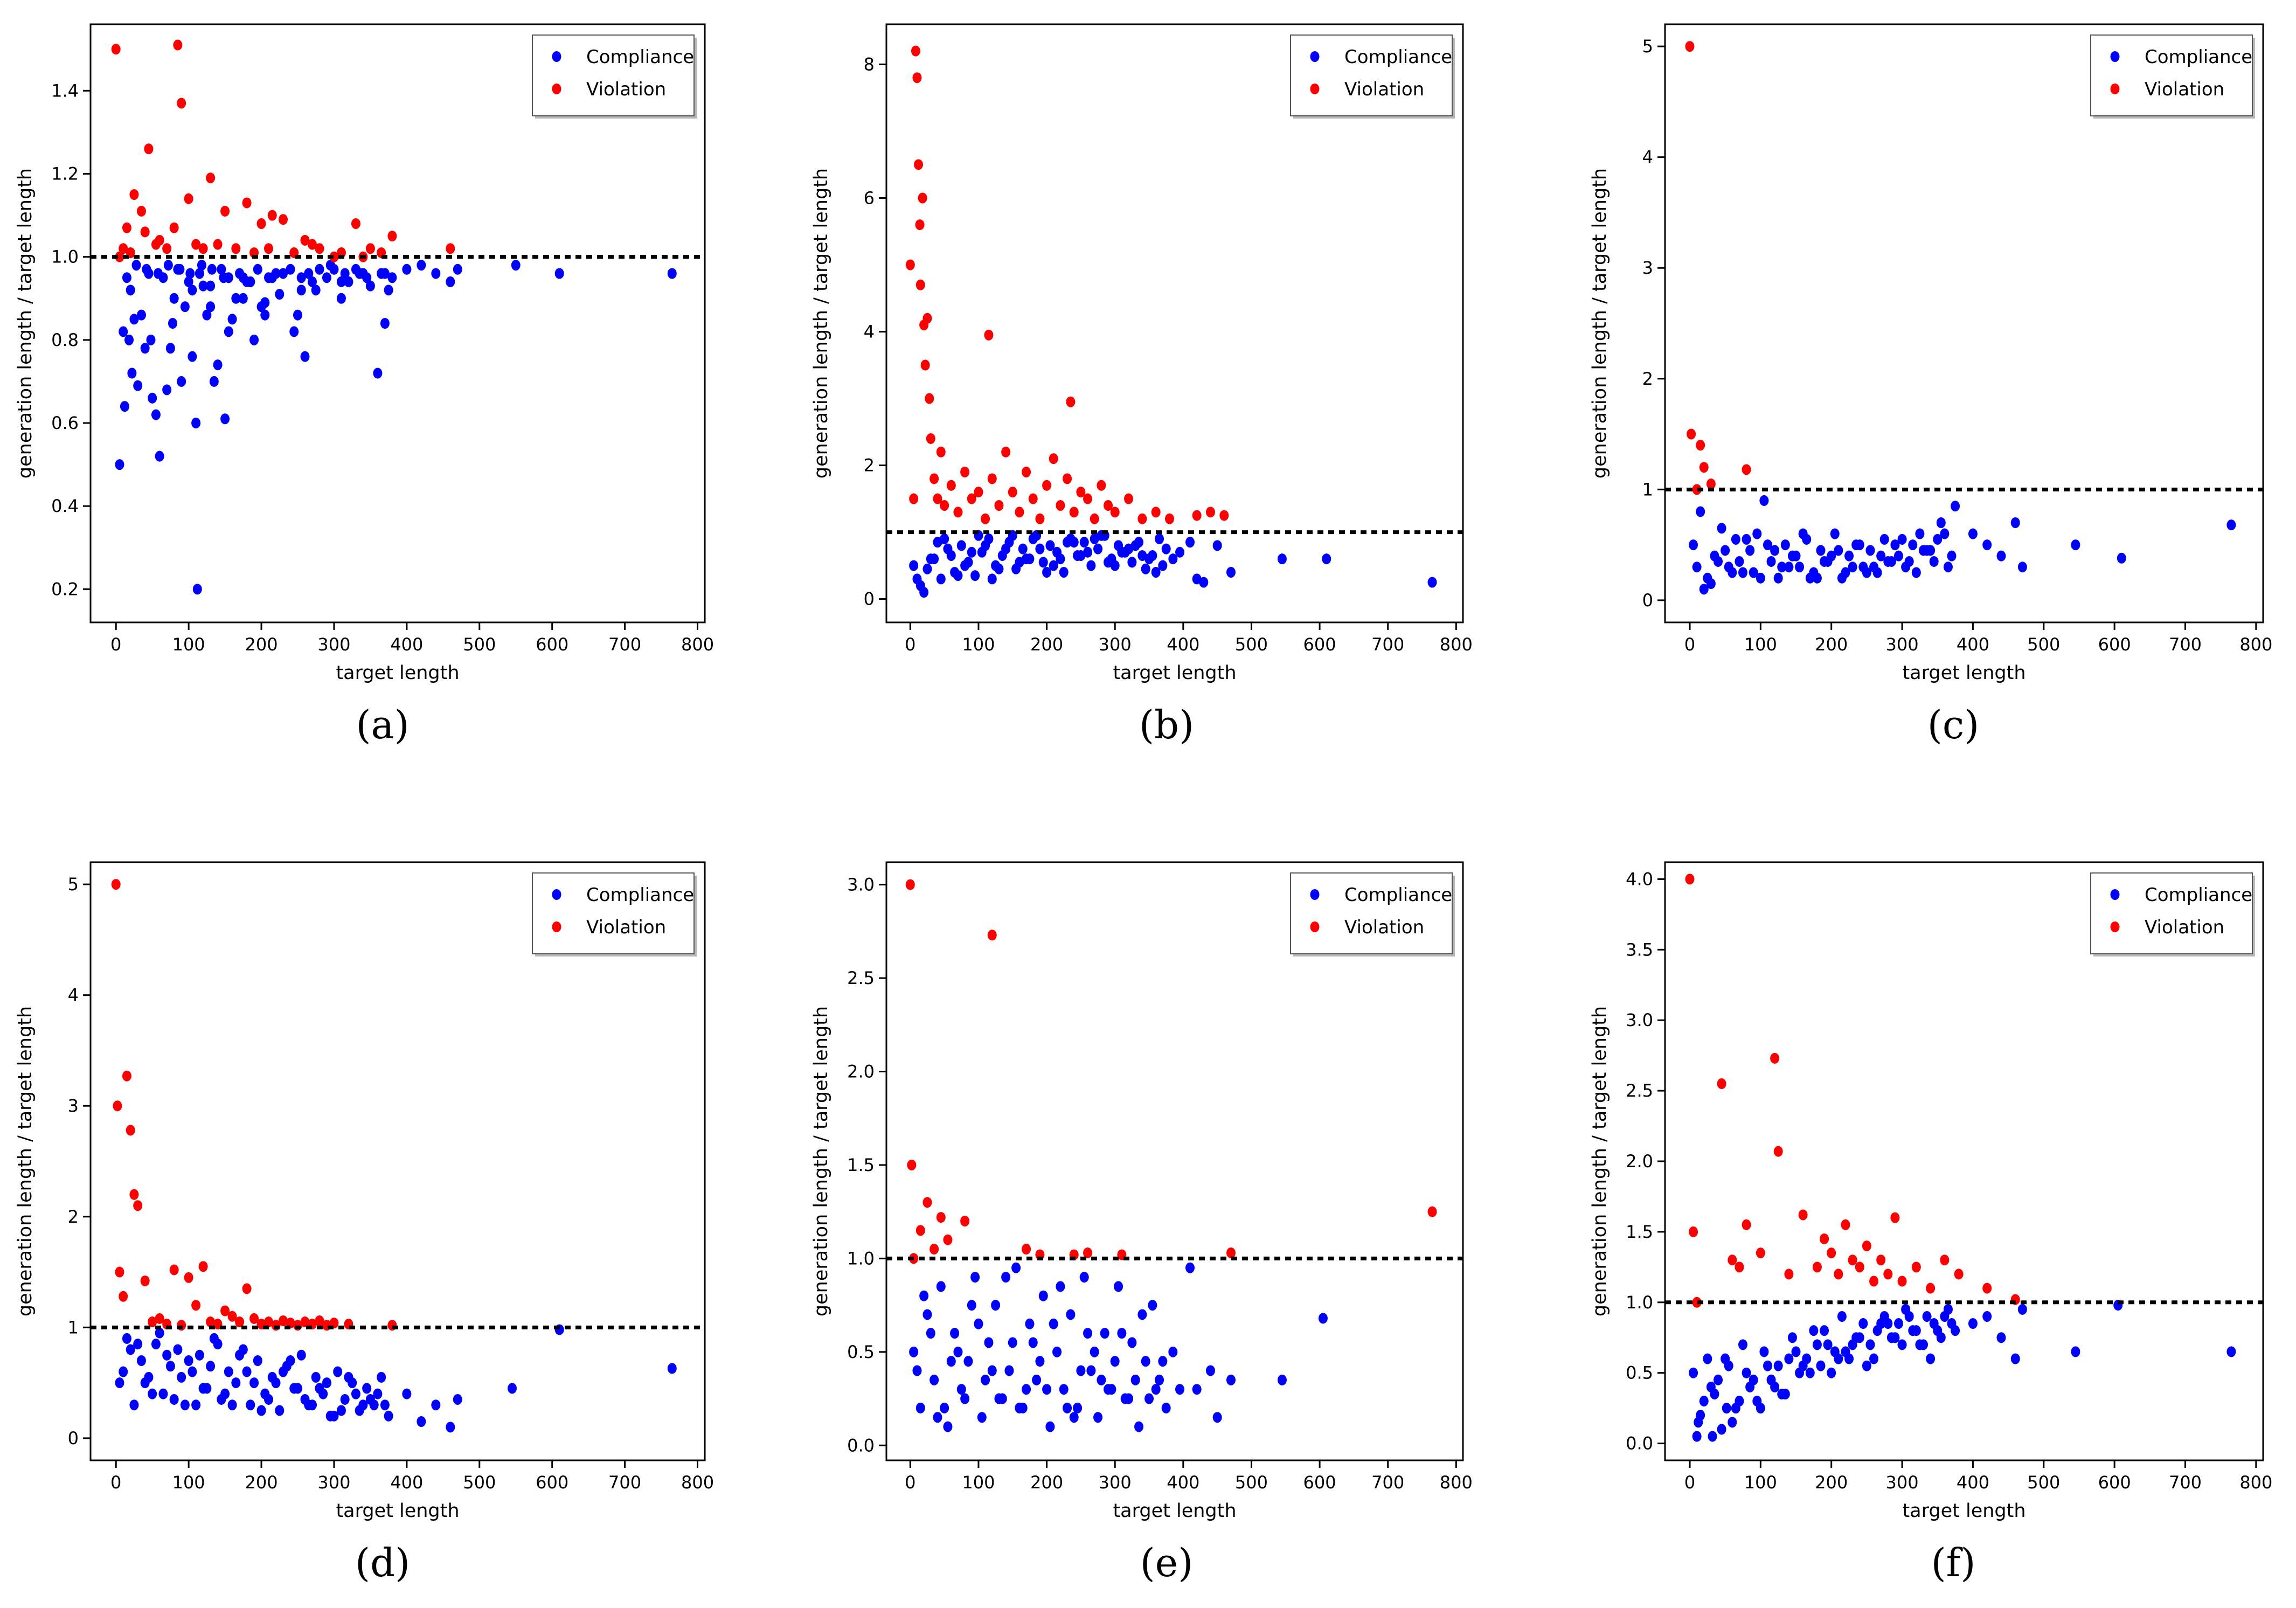 This screenshot has height=1608, width=2296. I want to click on y-tick-label: 0.4, so click(65, 506).